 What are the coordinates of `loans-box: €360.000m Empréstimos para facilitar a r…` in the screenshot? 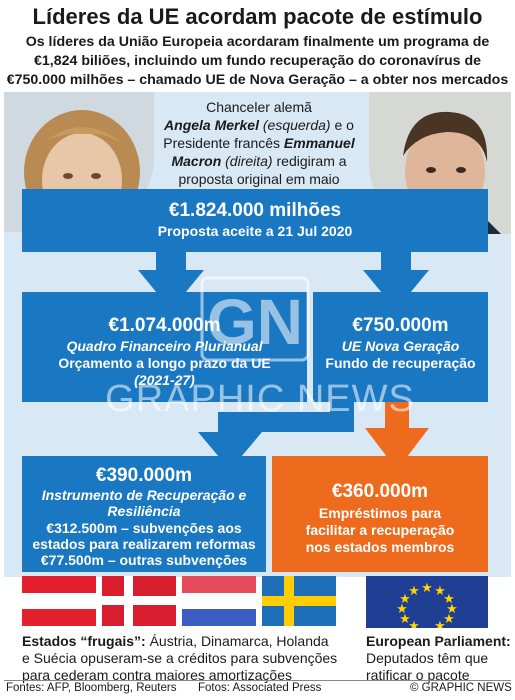 It's located at (380, 514).